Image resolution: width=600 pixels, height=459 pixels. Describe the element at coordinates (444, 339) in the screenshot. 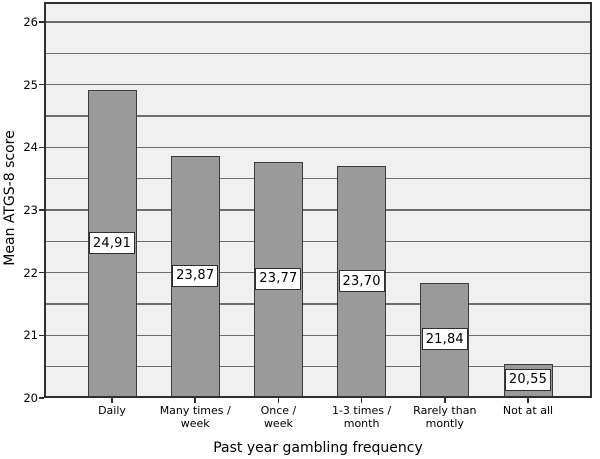

I see `bar-value-label: 21,84` at that location.